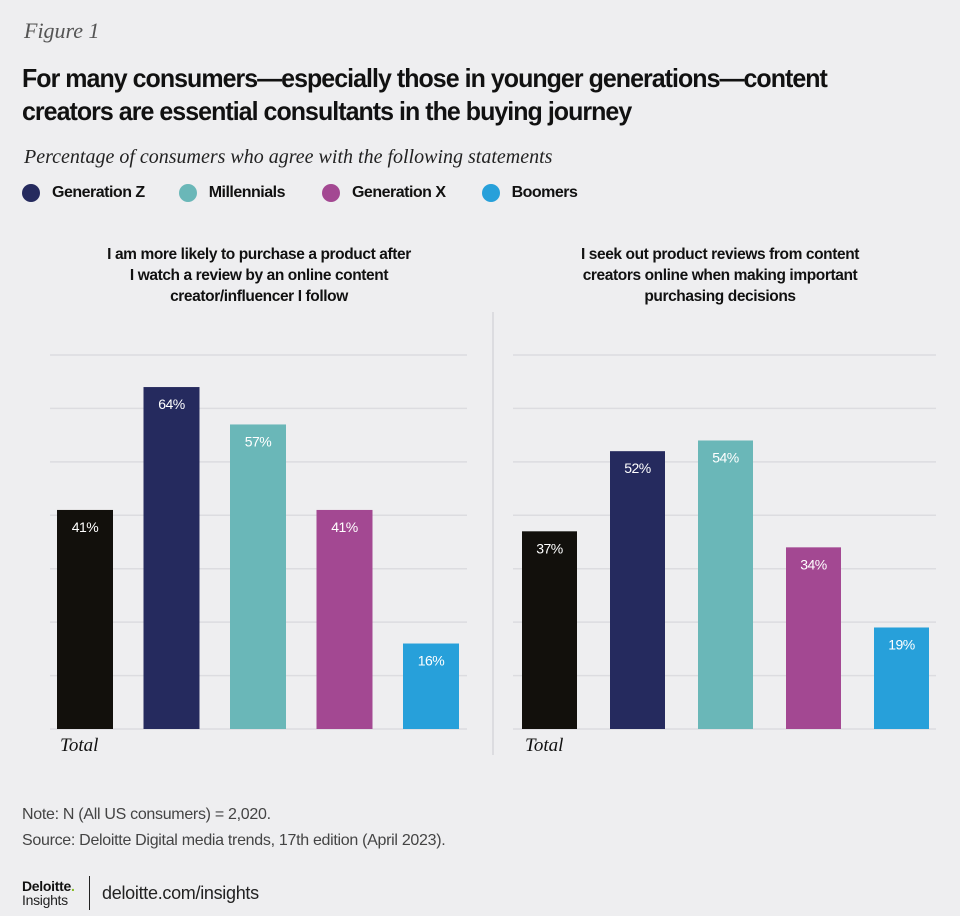 This screenshot has height=916, width=960. Describe the element at coordinates (180, 892) in the screenshot. I see `footer-link: deloitte.com/insights` at that location.